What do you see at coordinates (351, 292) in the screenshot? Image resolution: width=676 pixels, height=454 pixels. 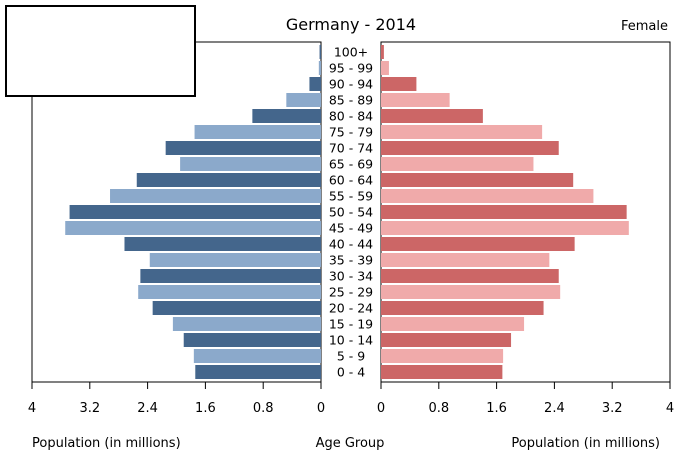 I see `age-group-label: 25 - 29` at bounding box center [351, 292].